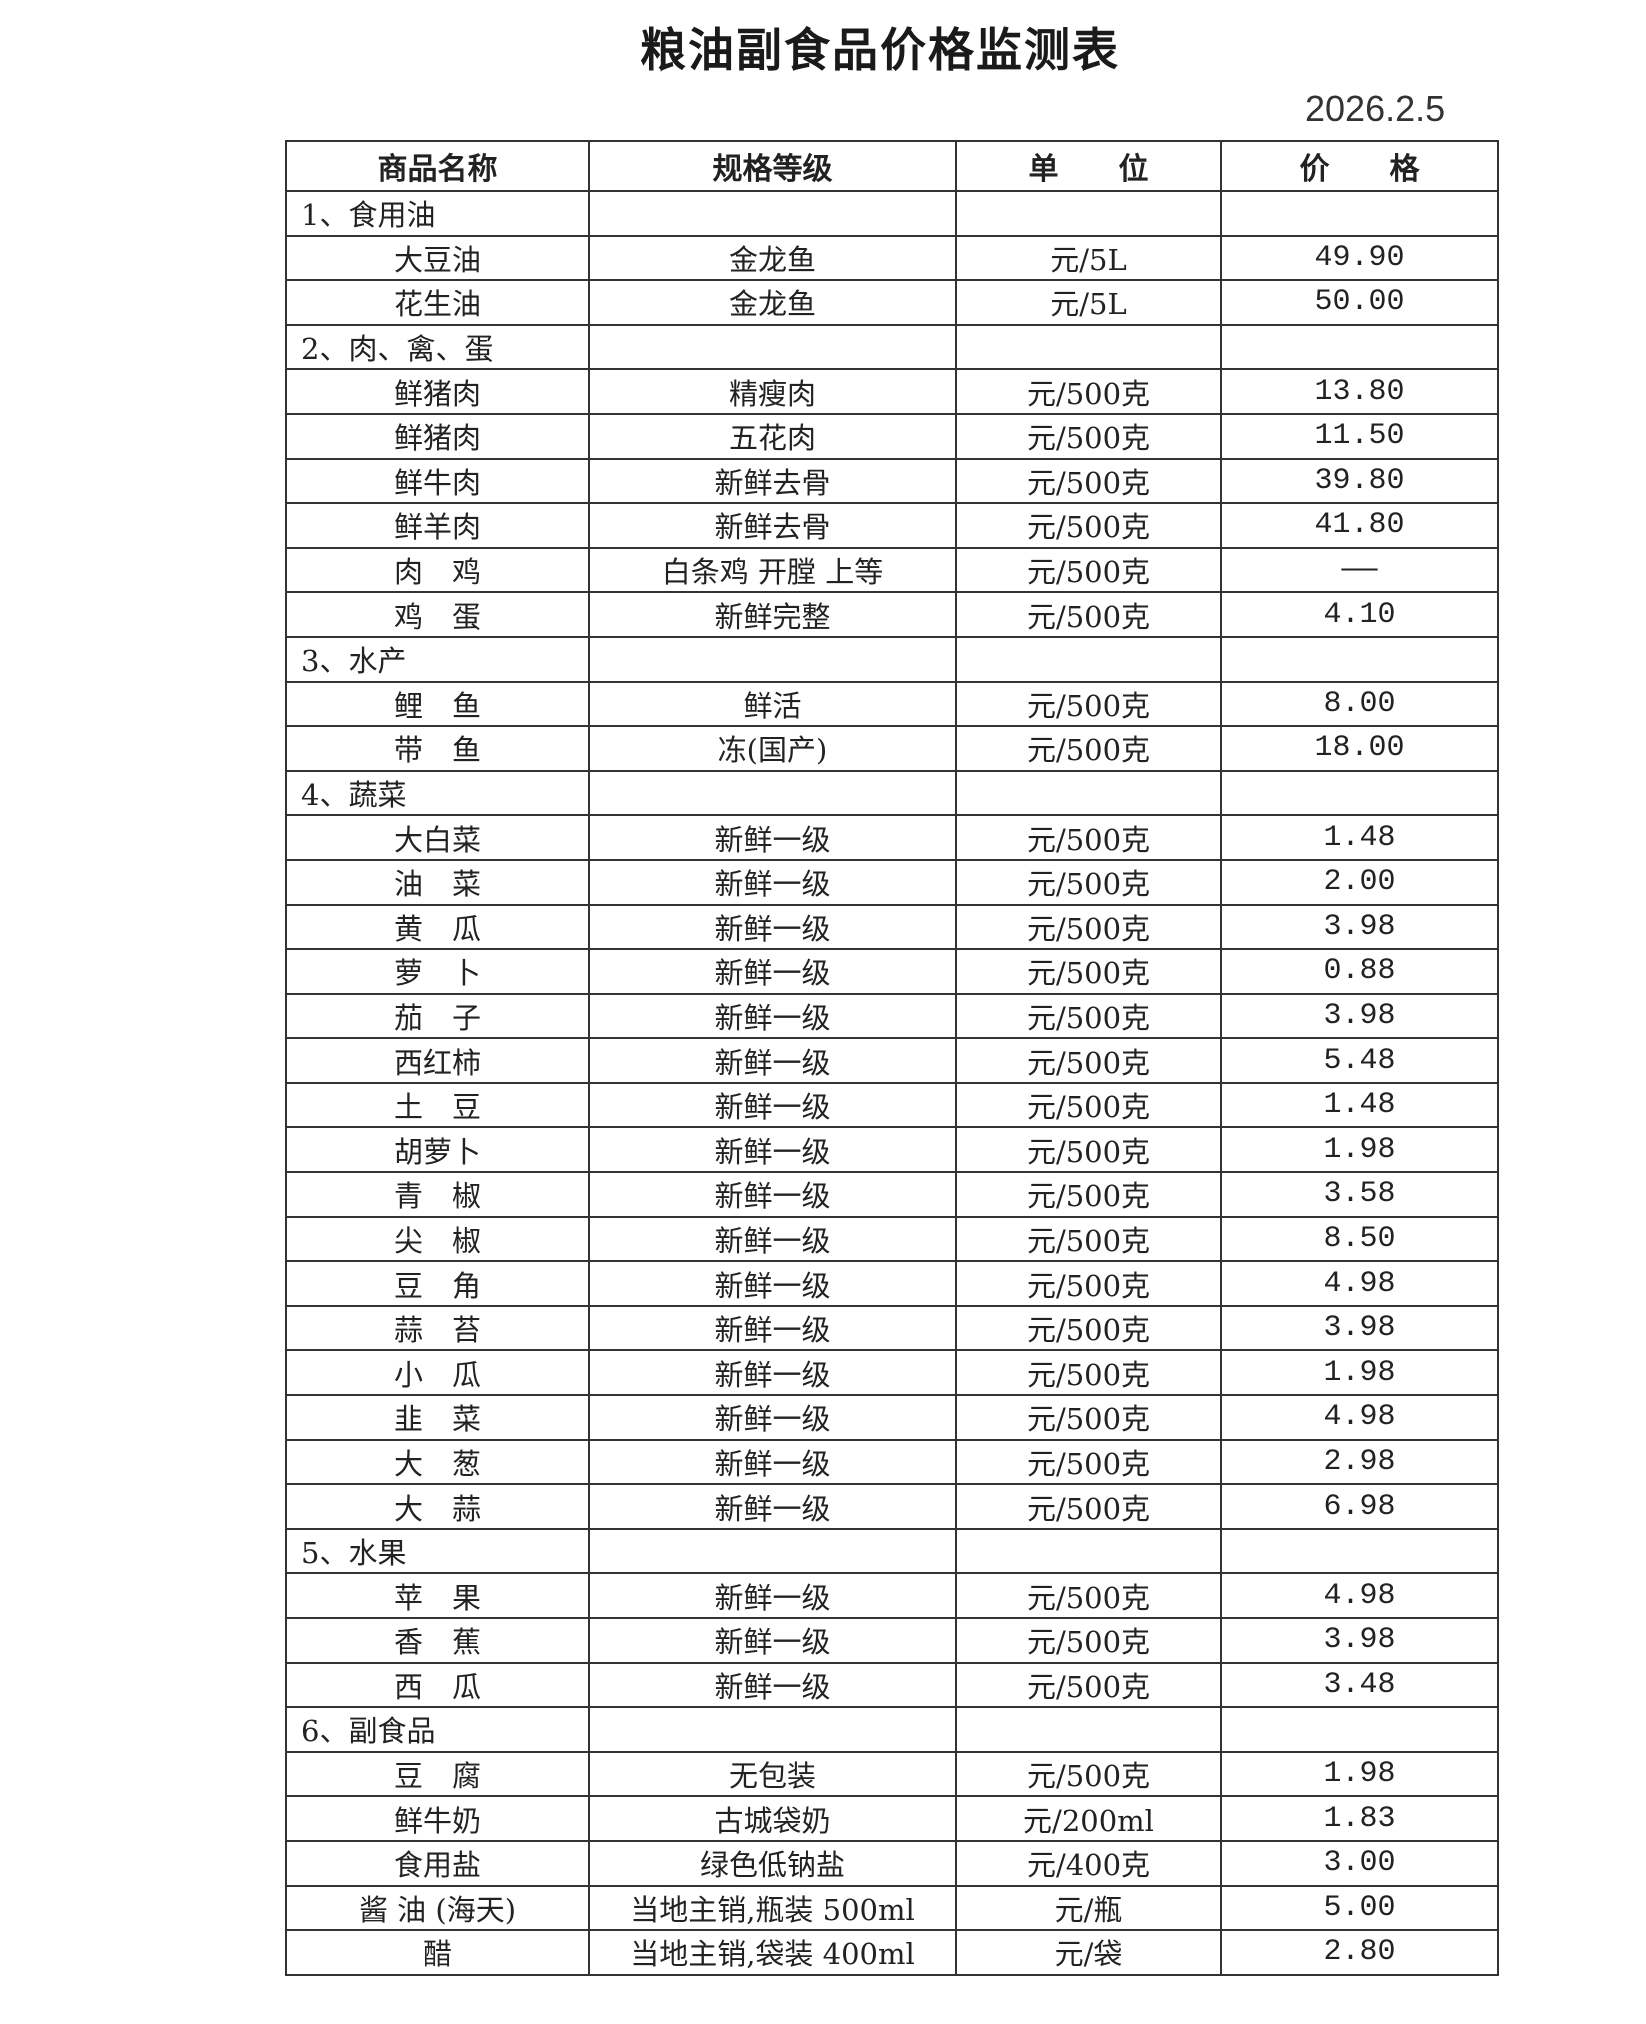 The height and width of the screenshot is (2024, 1646). I want to click on category-label: 4、蔬菜, so click(437, 793).